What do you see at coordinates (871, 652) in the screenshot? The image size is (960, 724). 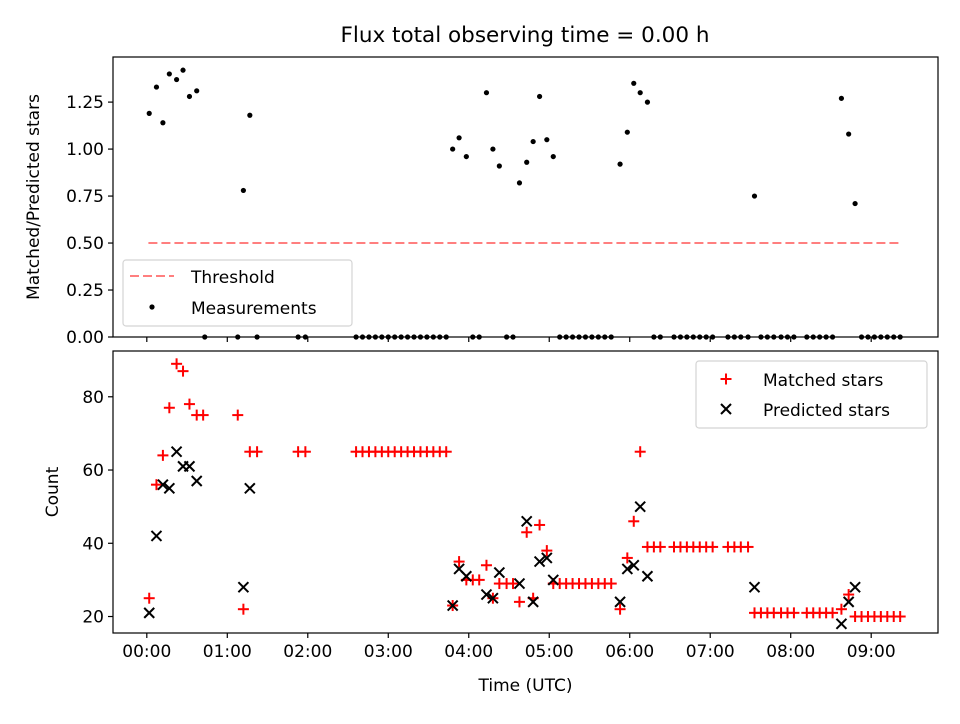 I see `x-tick-label: 09:00` at bounding box center [871, 652].